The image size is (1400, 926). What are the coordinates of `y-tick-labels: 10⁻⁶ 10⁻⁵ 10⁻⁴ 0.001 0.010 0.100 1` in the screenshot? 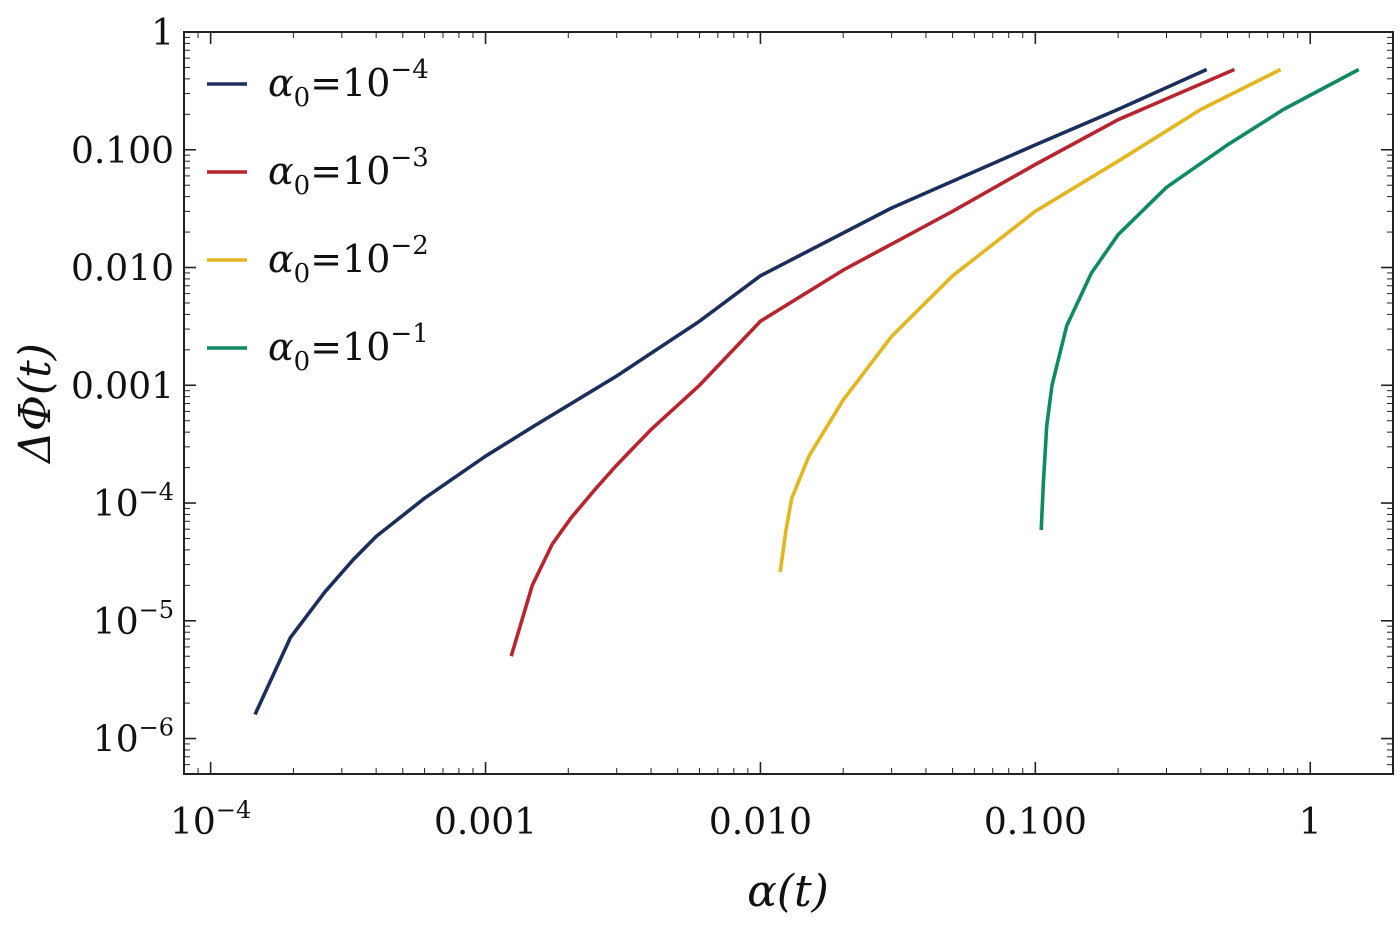 It's located at (122, 387).